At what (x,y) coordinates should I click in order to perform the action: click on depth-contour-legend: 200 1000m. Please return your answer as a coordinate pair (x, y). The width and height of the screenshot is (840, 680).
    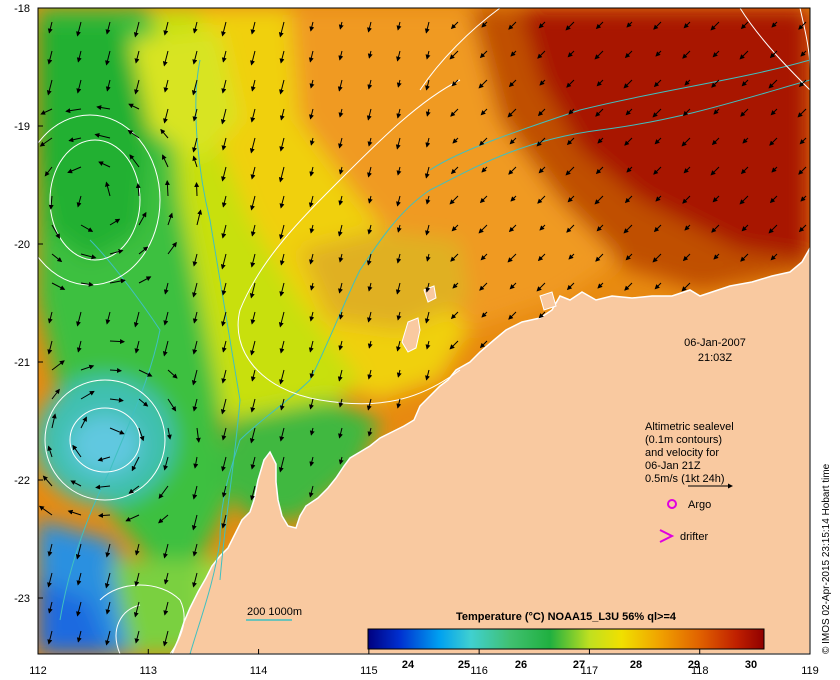
    Looking at the image, I should click on (274, 613).